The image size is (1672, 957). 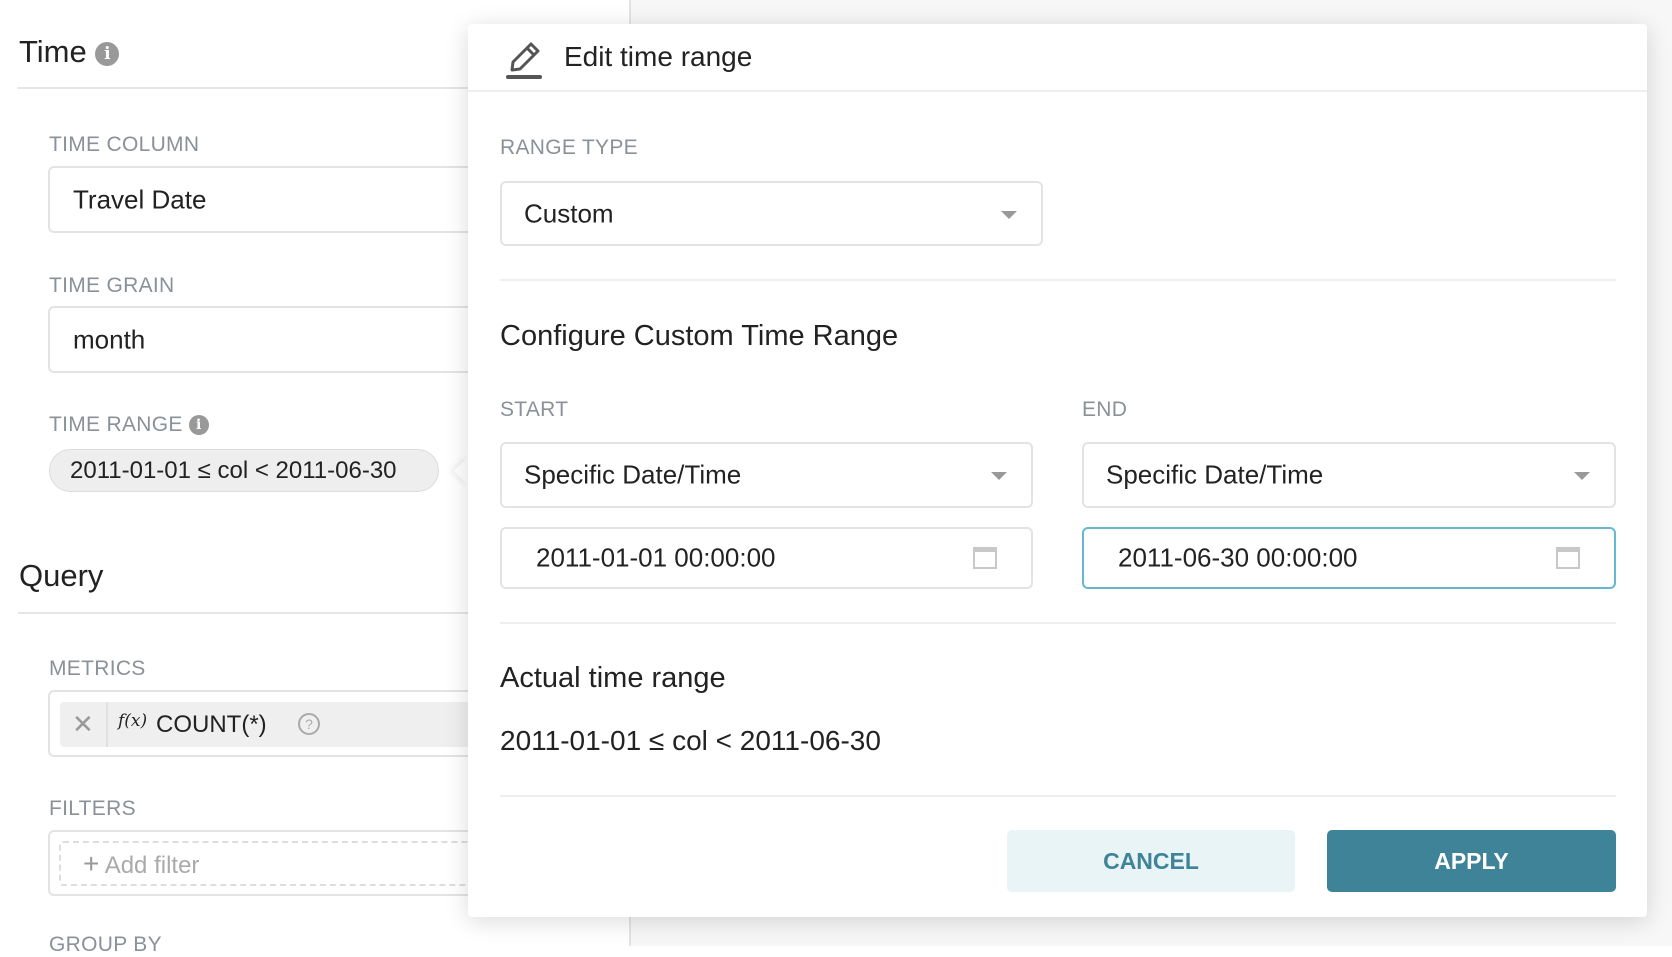 I want to click on start-label: START, so click(x=534, y=409).